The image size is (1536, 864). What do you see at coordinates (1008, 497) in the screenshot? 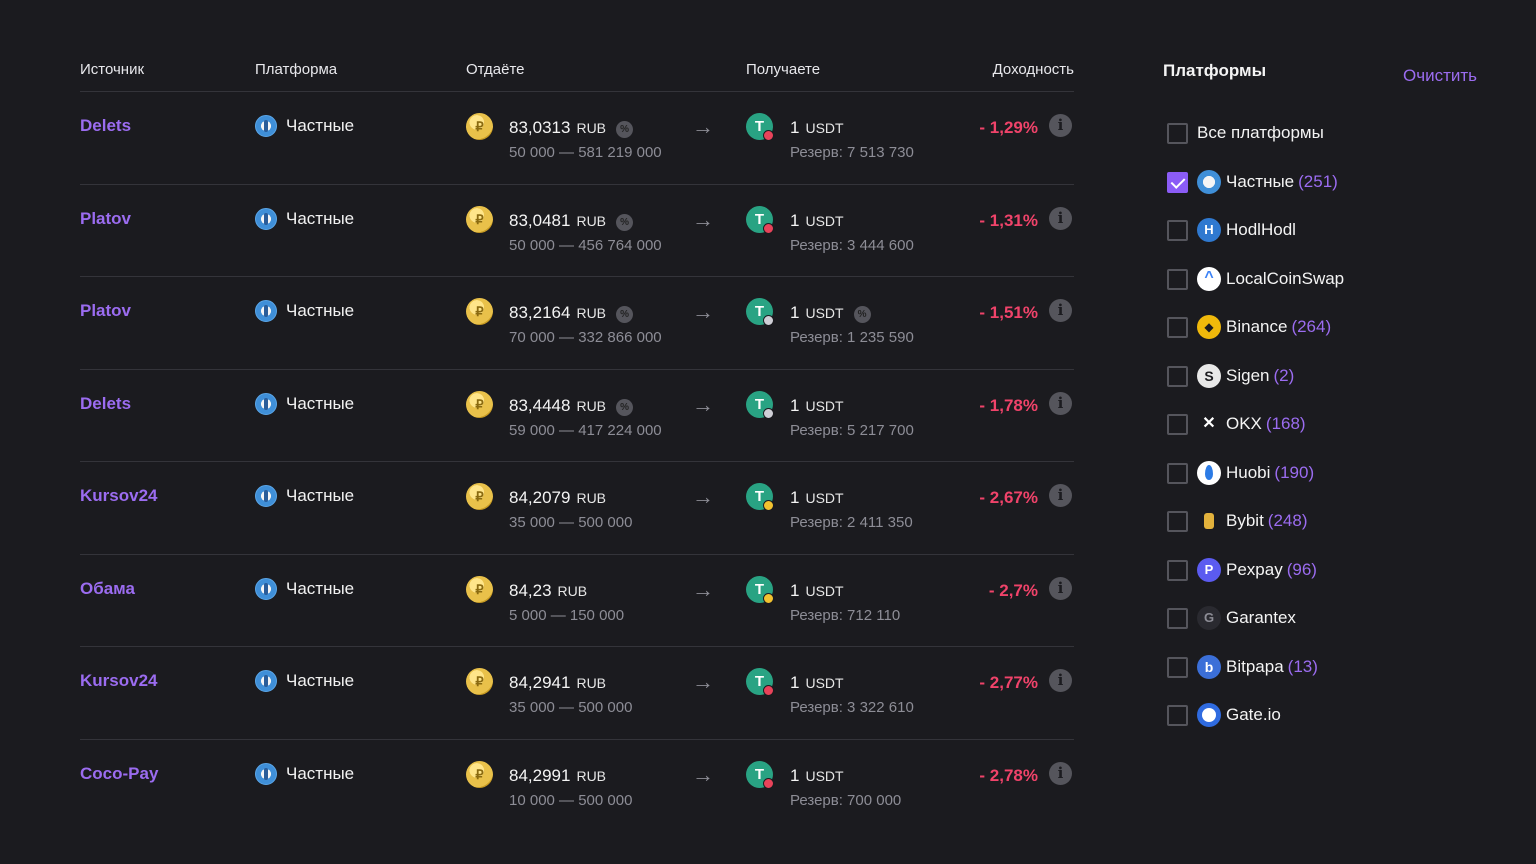
I see `yield-value: - 2,67%` at bounding box center [1008, 497].